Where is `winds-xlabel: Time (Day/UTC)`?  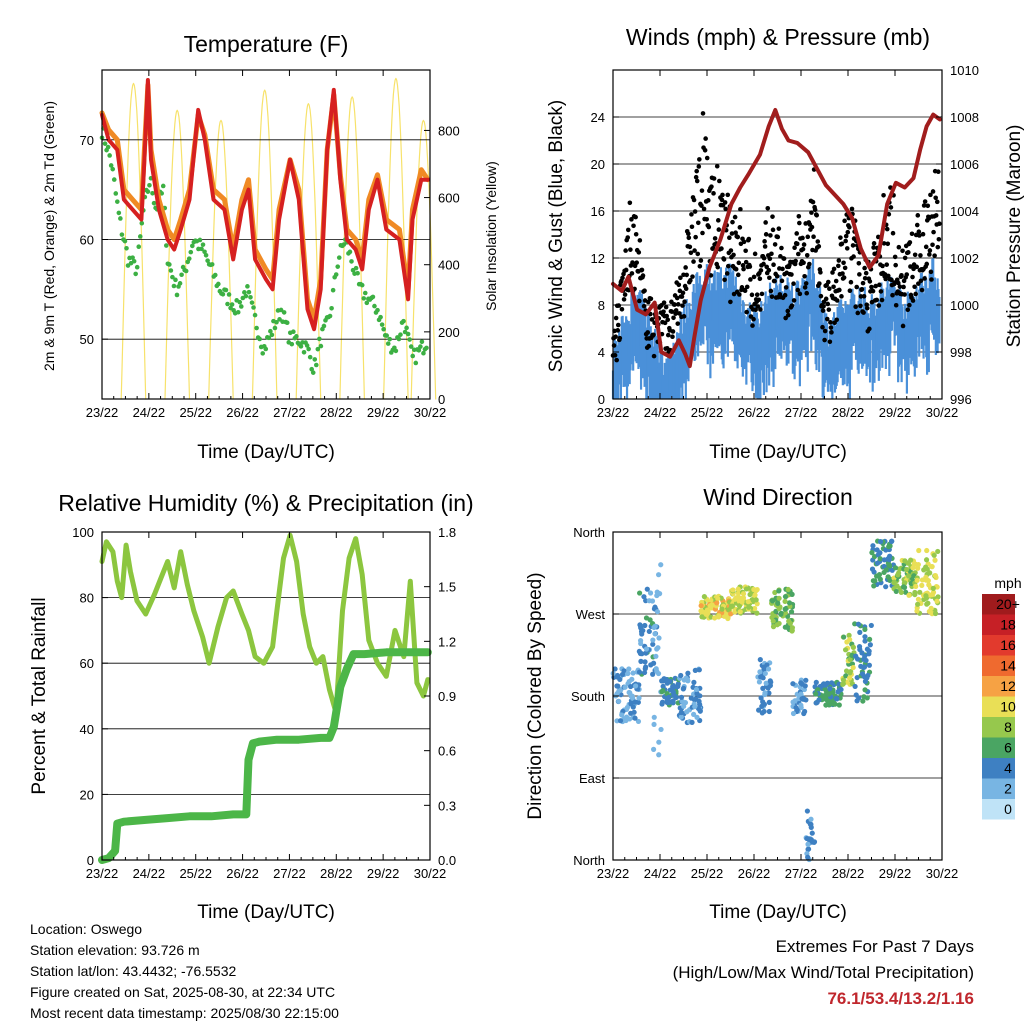 winds-xlabel: Time (Day/UTC) is located at coordinates (778, 452).